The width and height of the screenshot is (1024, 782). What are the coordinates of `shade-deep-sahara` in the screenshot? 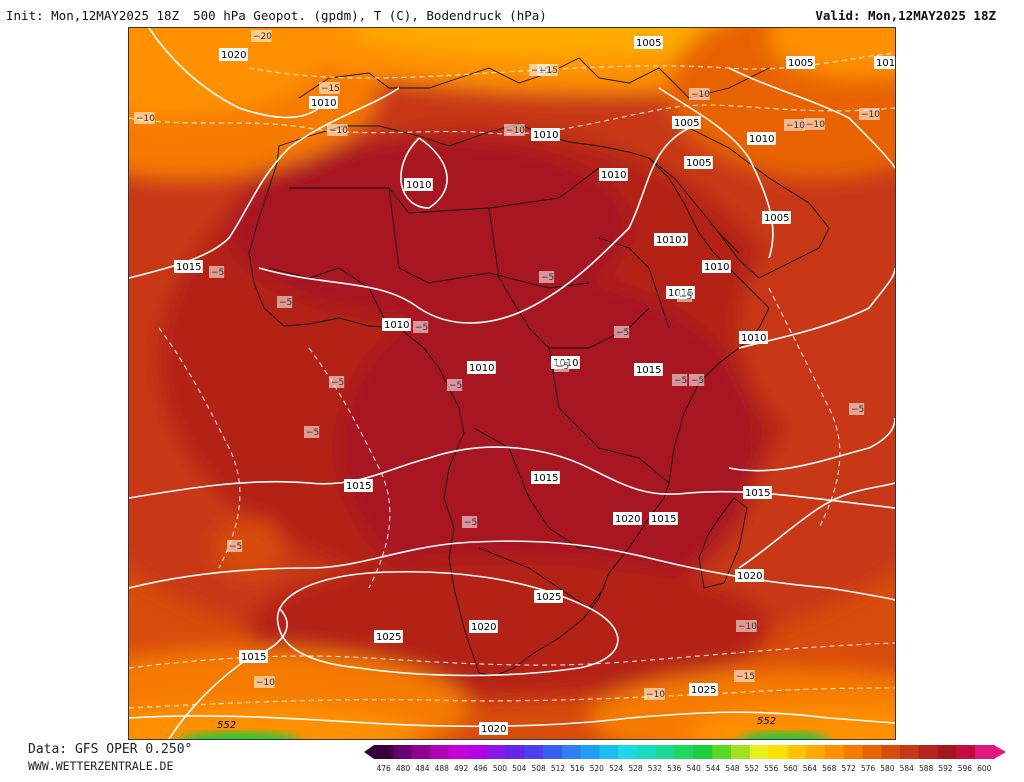 It's located at (429, 228).